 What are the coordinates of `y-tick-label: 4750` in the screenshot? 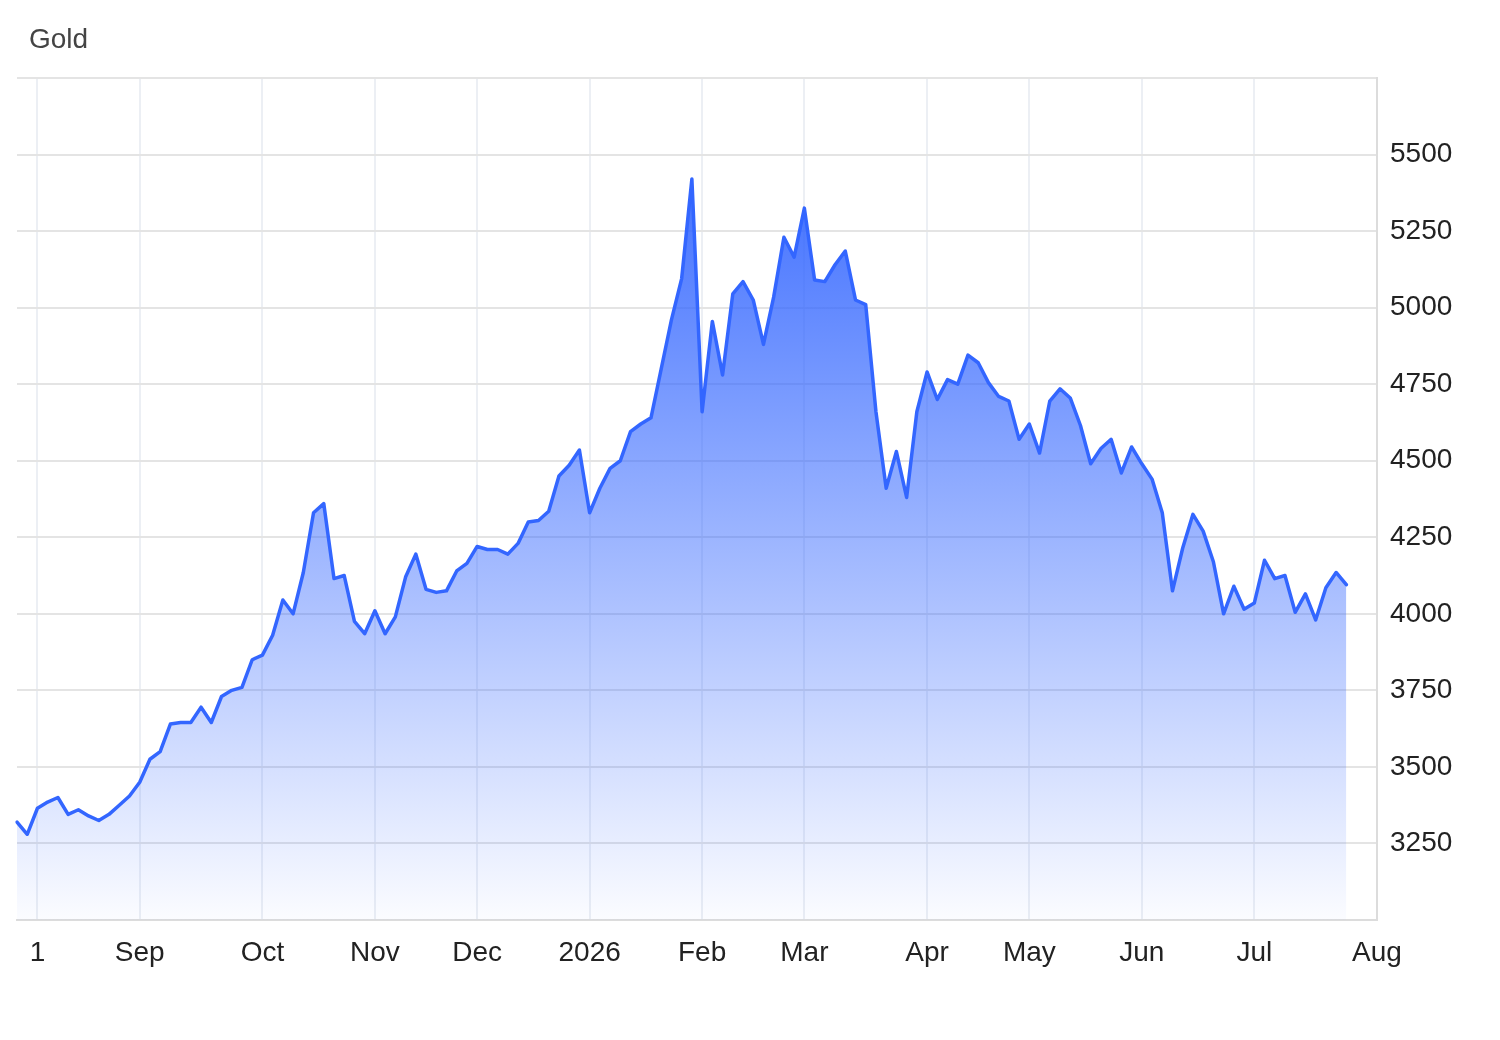 It's located at (1421, 382).